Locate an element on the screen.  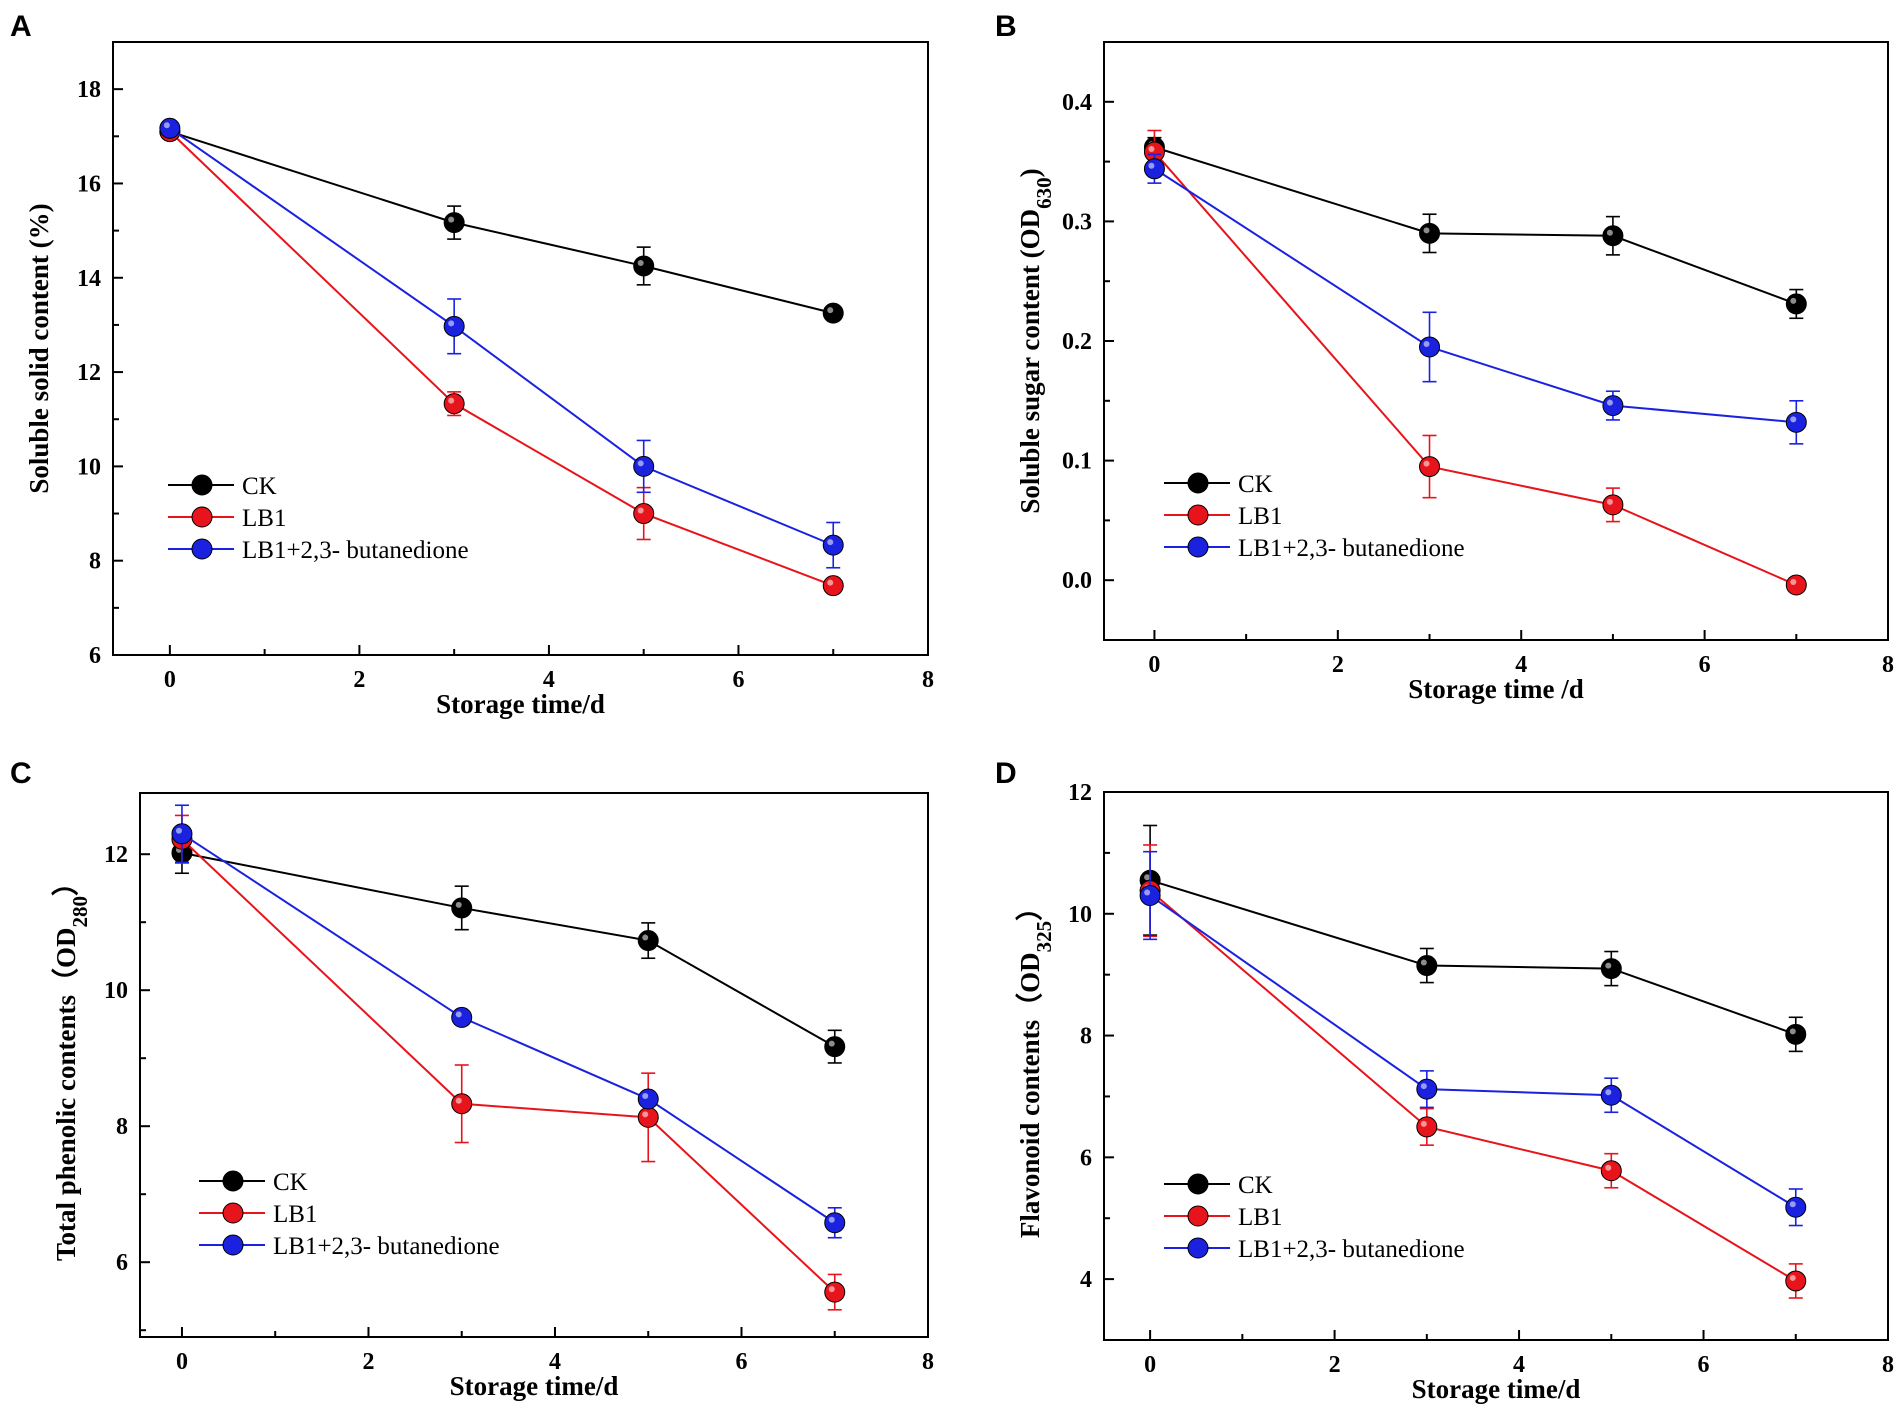
y-tick-label: 8 is located at coordinates (122, 1127).